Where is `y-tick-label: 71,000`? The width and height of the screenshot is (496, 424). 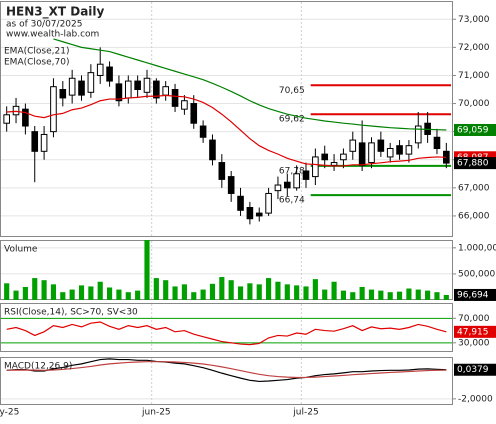 y-tick-label: 71,000 is located at coordinates (474, 76).